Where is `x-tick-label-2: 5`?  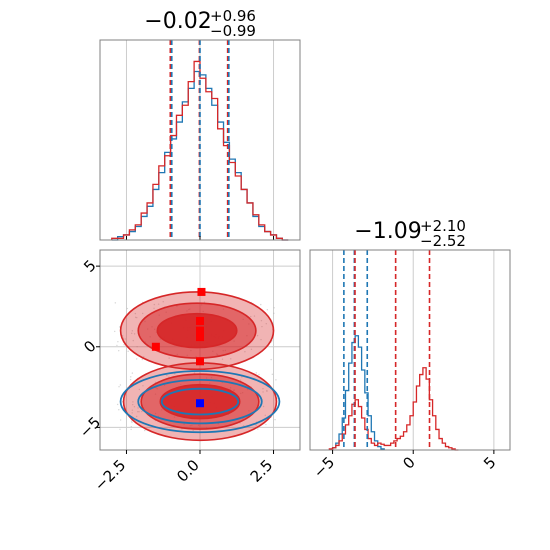
x-tick-label-2: 5 is located at coordinates (489, 462).